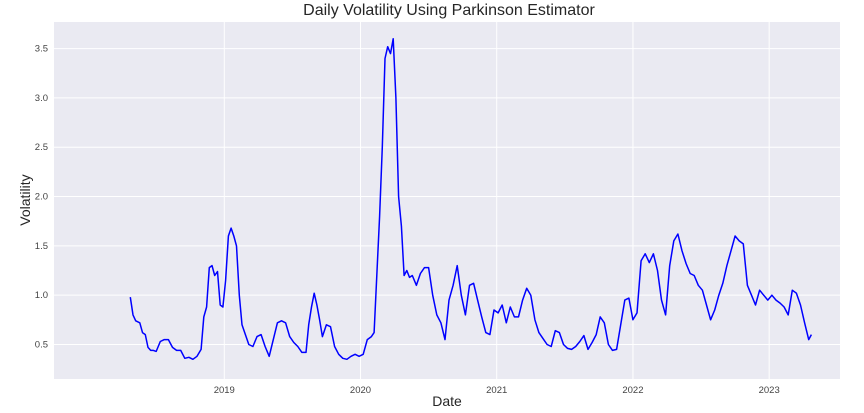 The image size is (864, 413). I want to click on y-tick-label: 1.5, so click(41, 246).